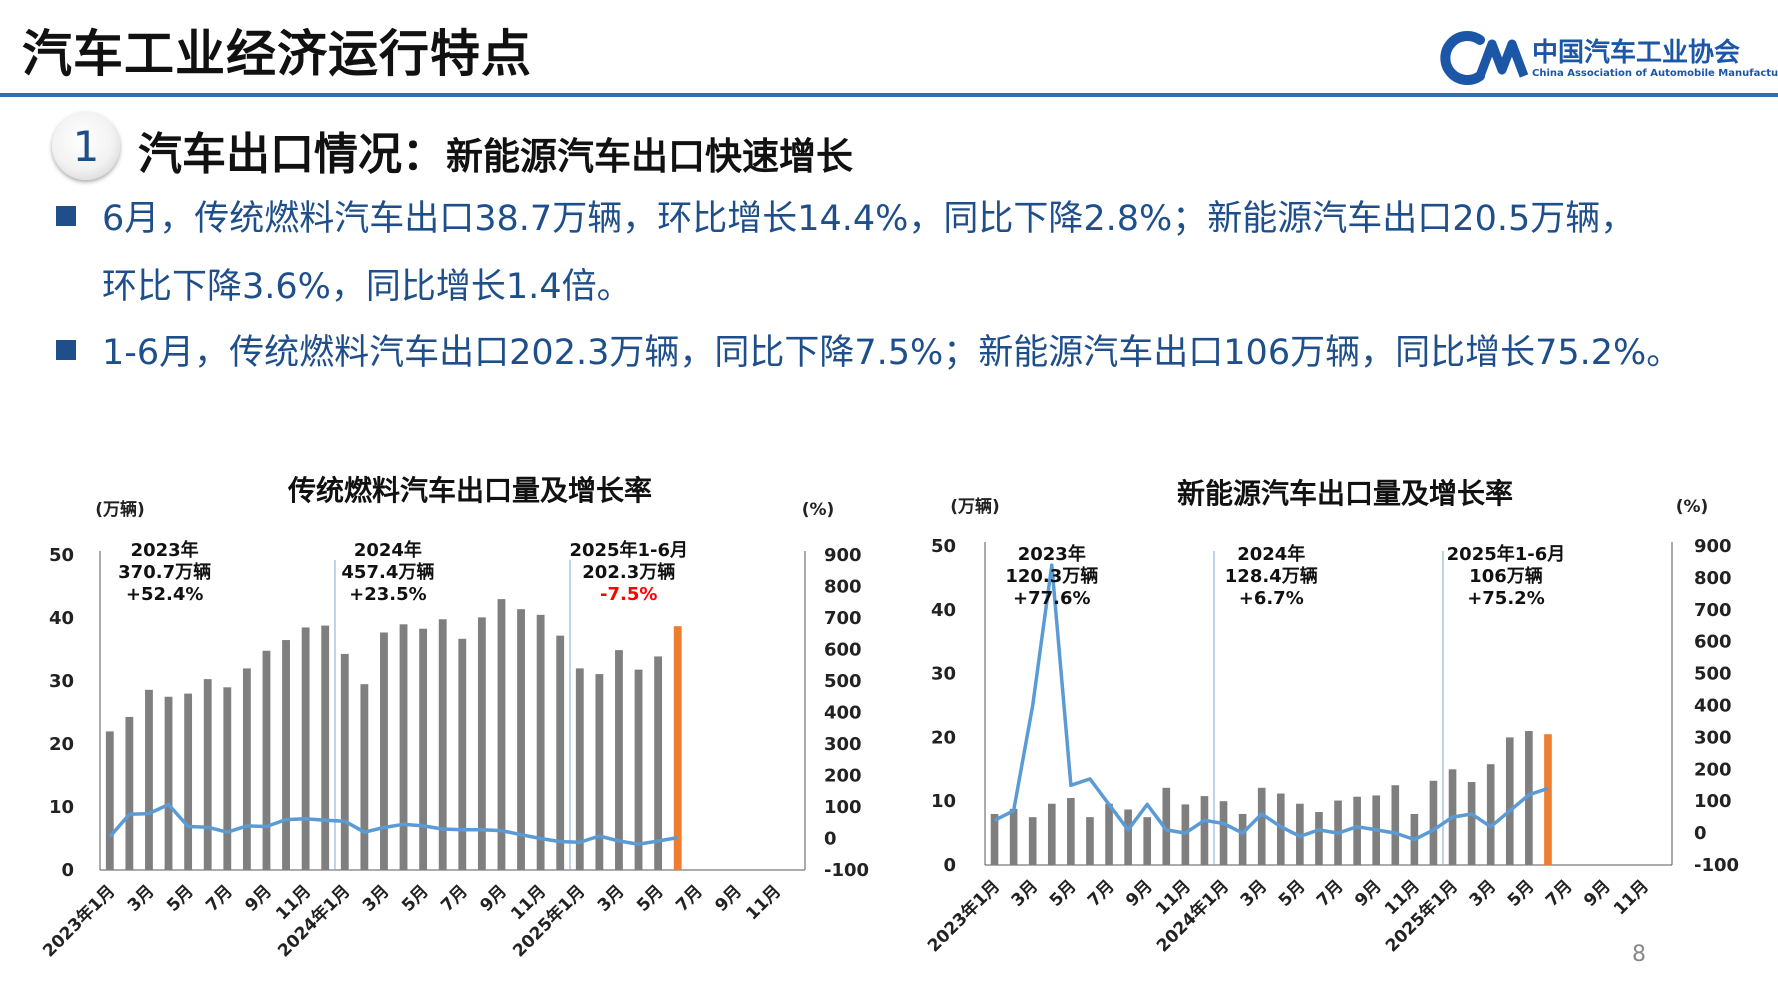 The image size is (1778, 1000). I want to click on chart1-annotation-highlight: -7.5%, so click(628, 594).